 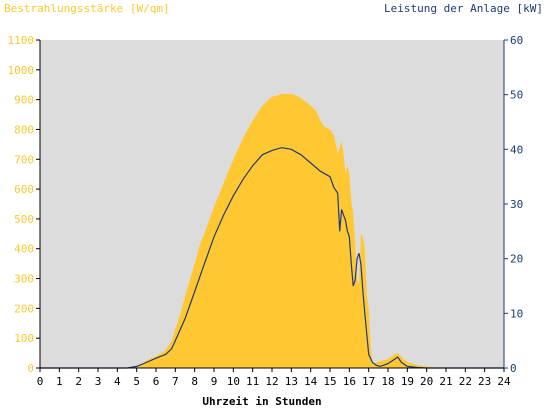 What do you see at coordinates (87, 8) in the screenshot?
I see `left-axis-title: Bestrahlungsstärke [W/qm]` at bounding box center [87, 8].